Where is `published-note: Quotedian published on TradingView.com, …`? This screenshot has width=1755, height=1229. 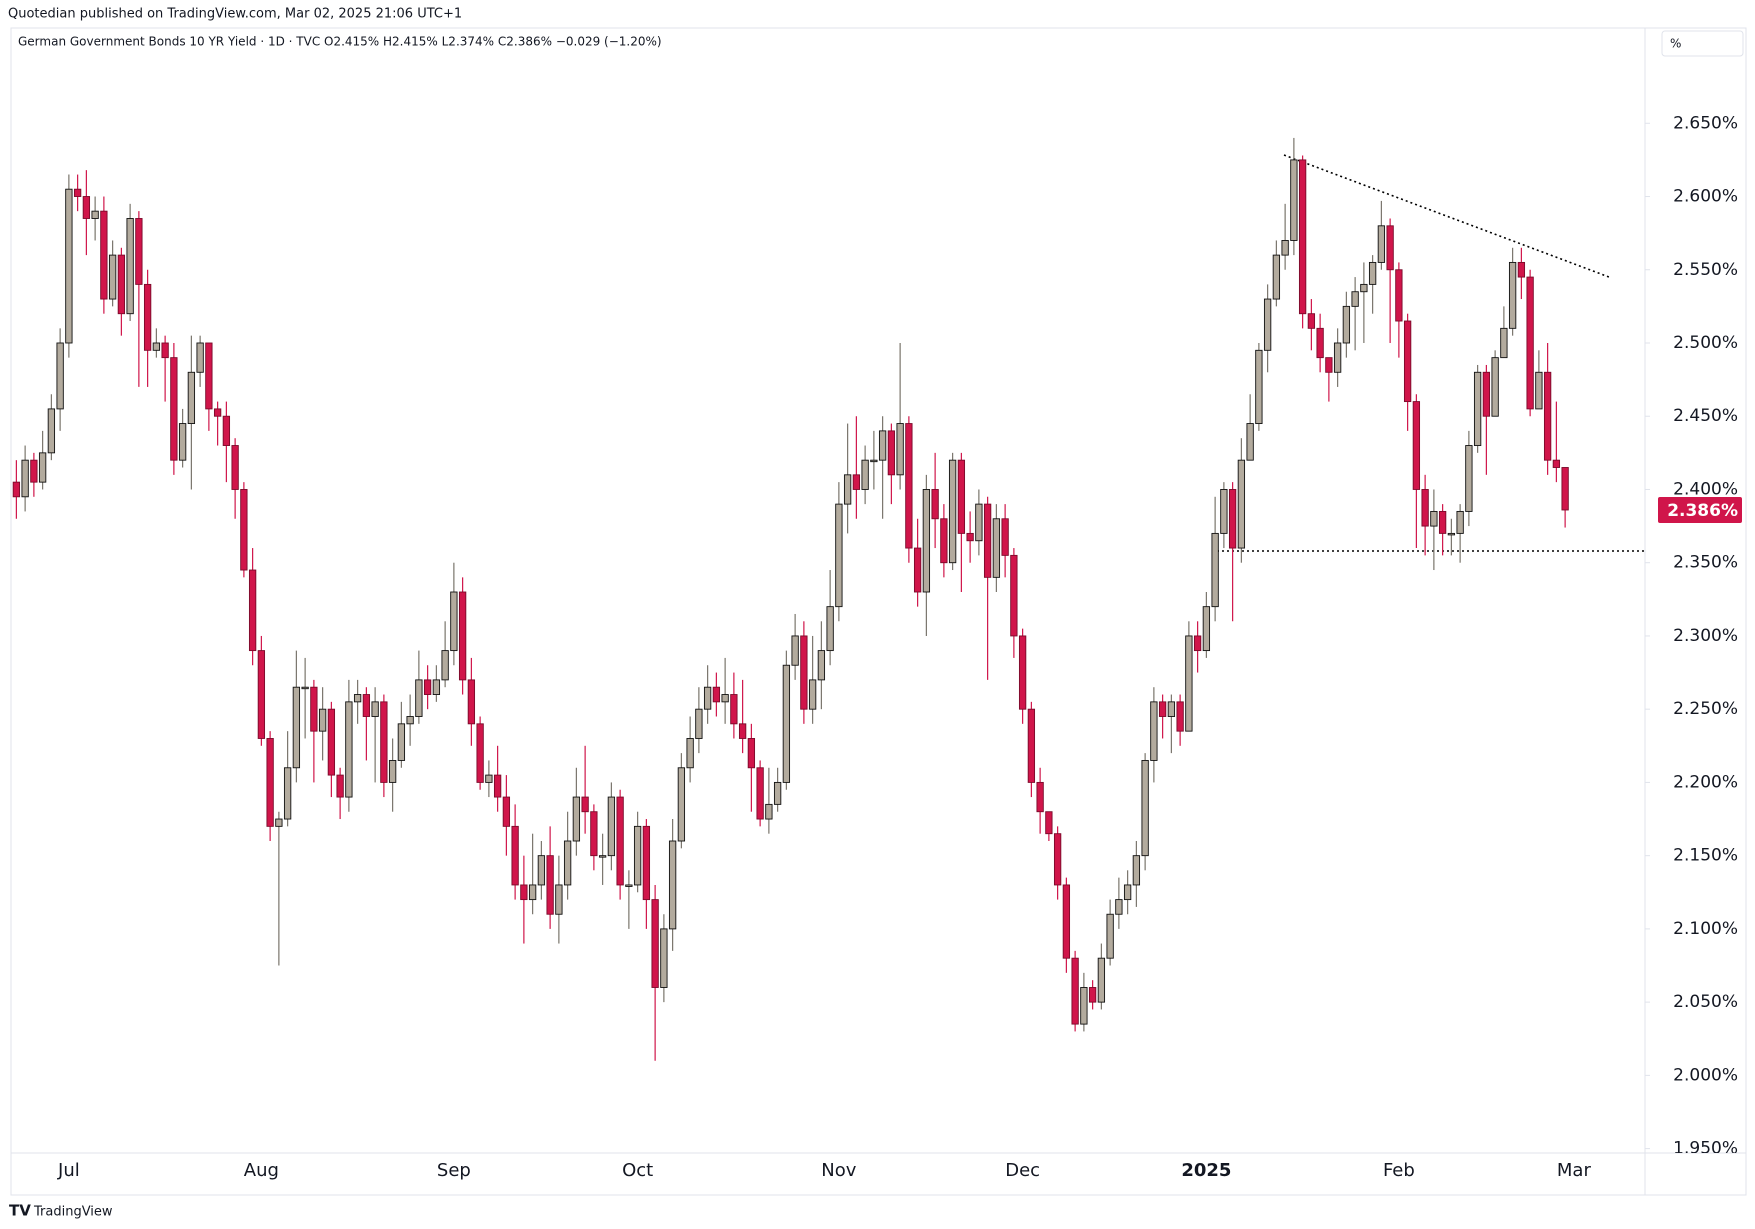 published-note: Quotedian published on TradingView.com, … is located at coordinates (235, 14).